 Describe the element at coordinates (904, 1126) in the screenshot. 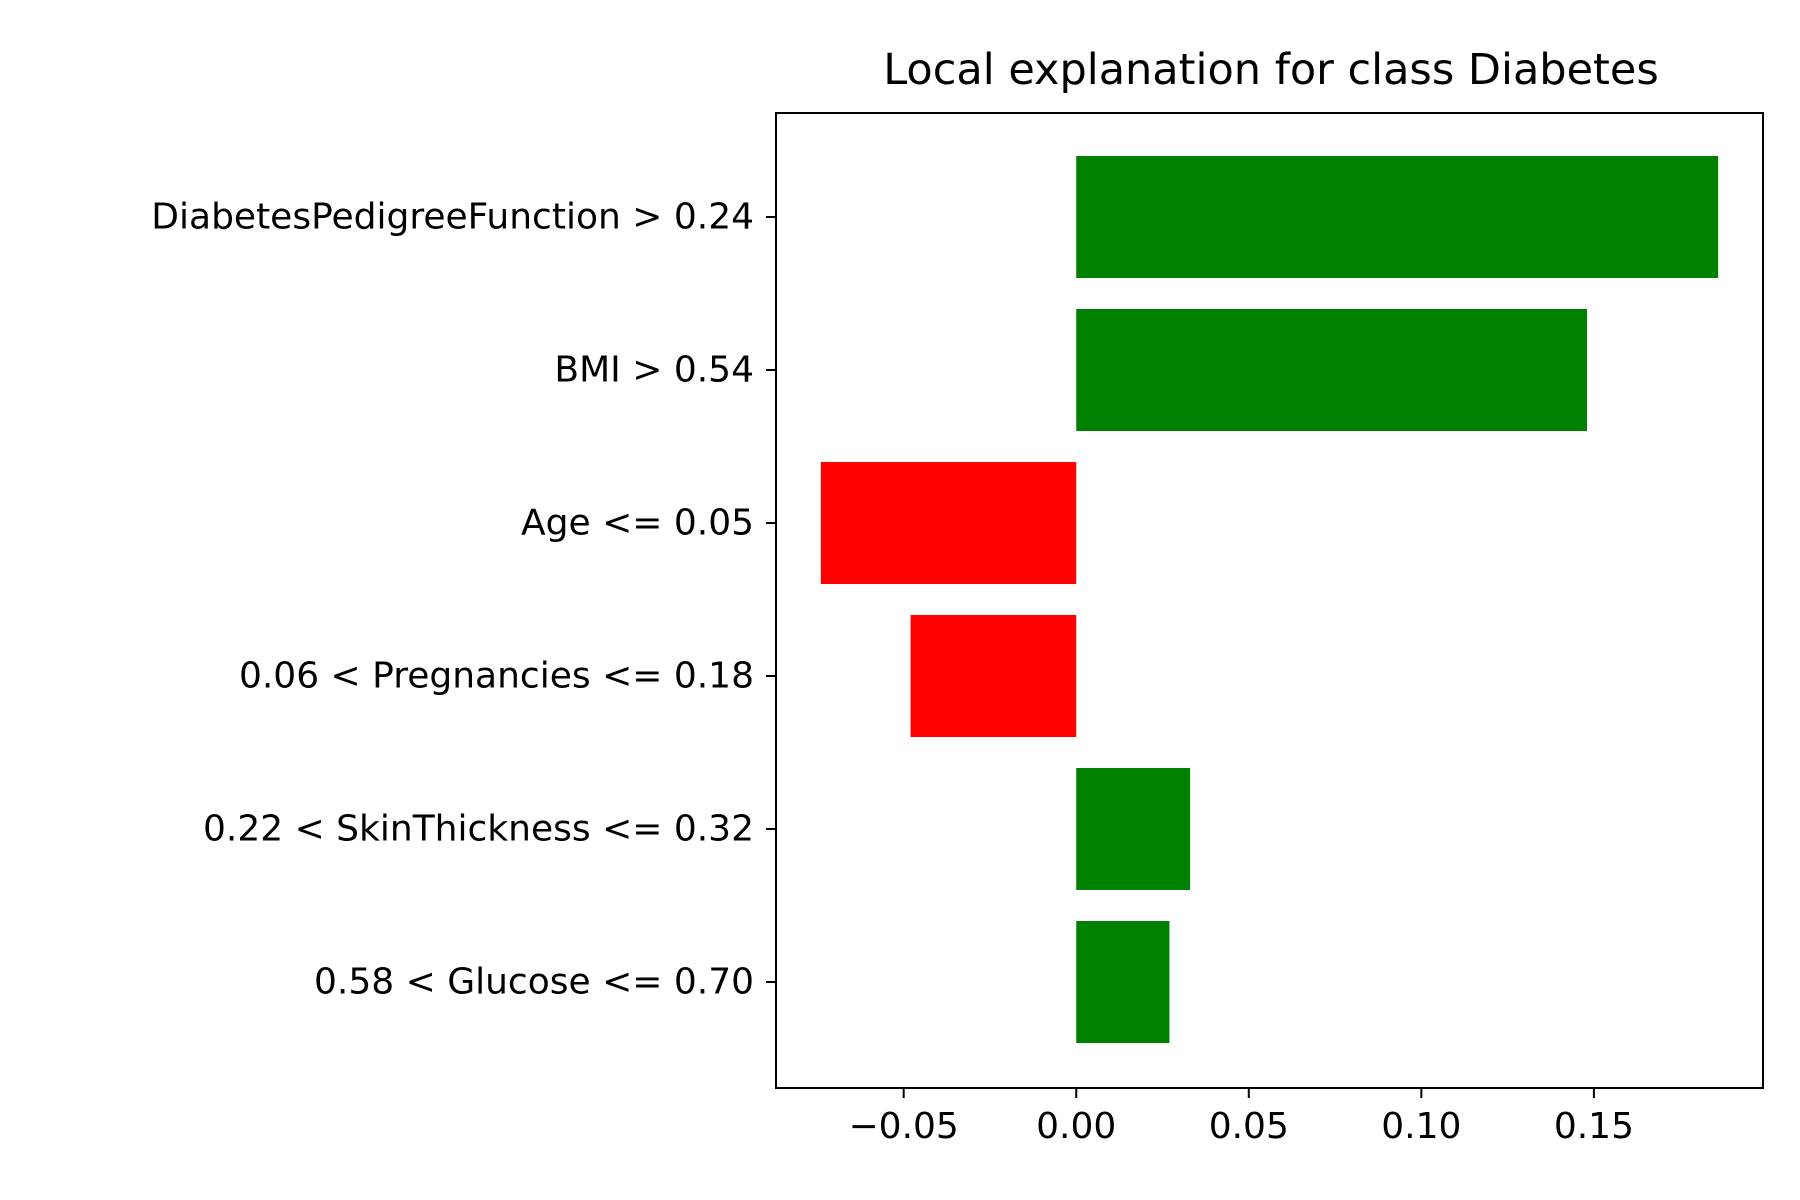

I see `x-tick-label: −0.05` at that location.